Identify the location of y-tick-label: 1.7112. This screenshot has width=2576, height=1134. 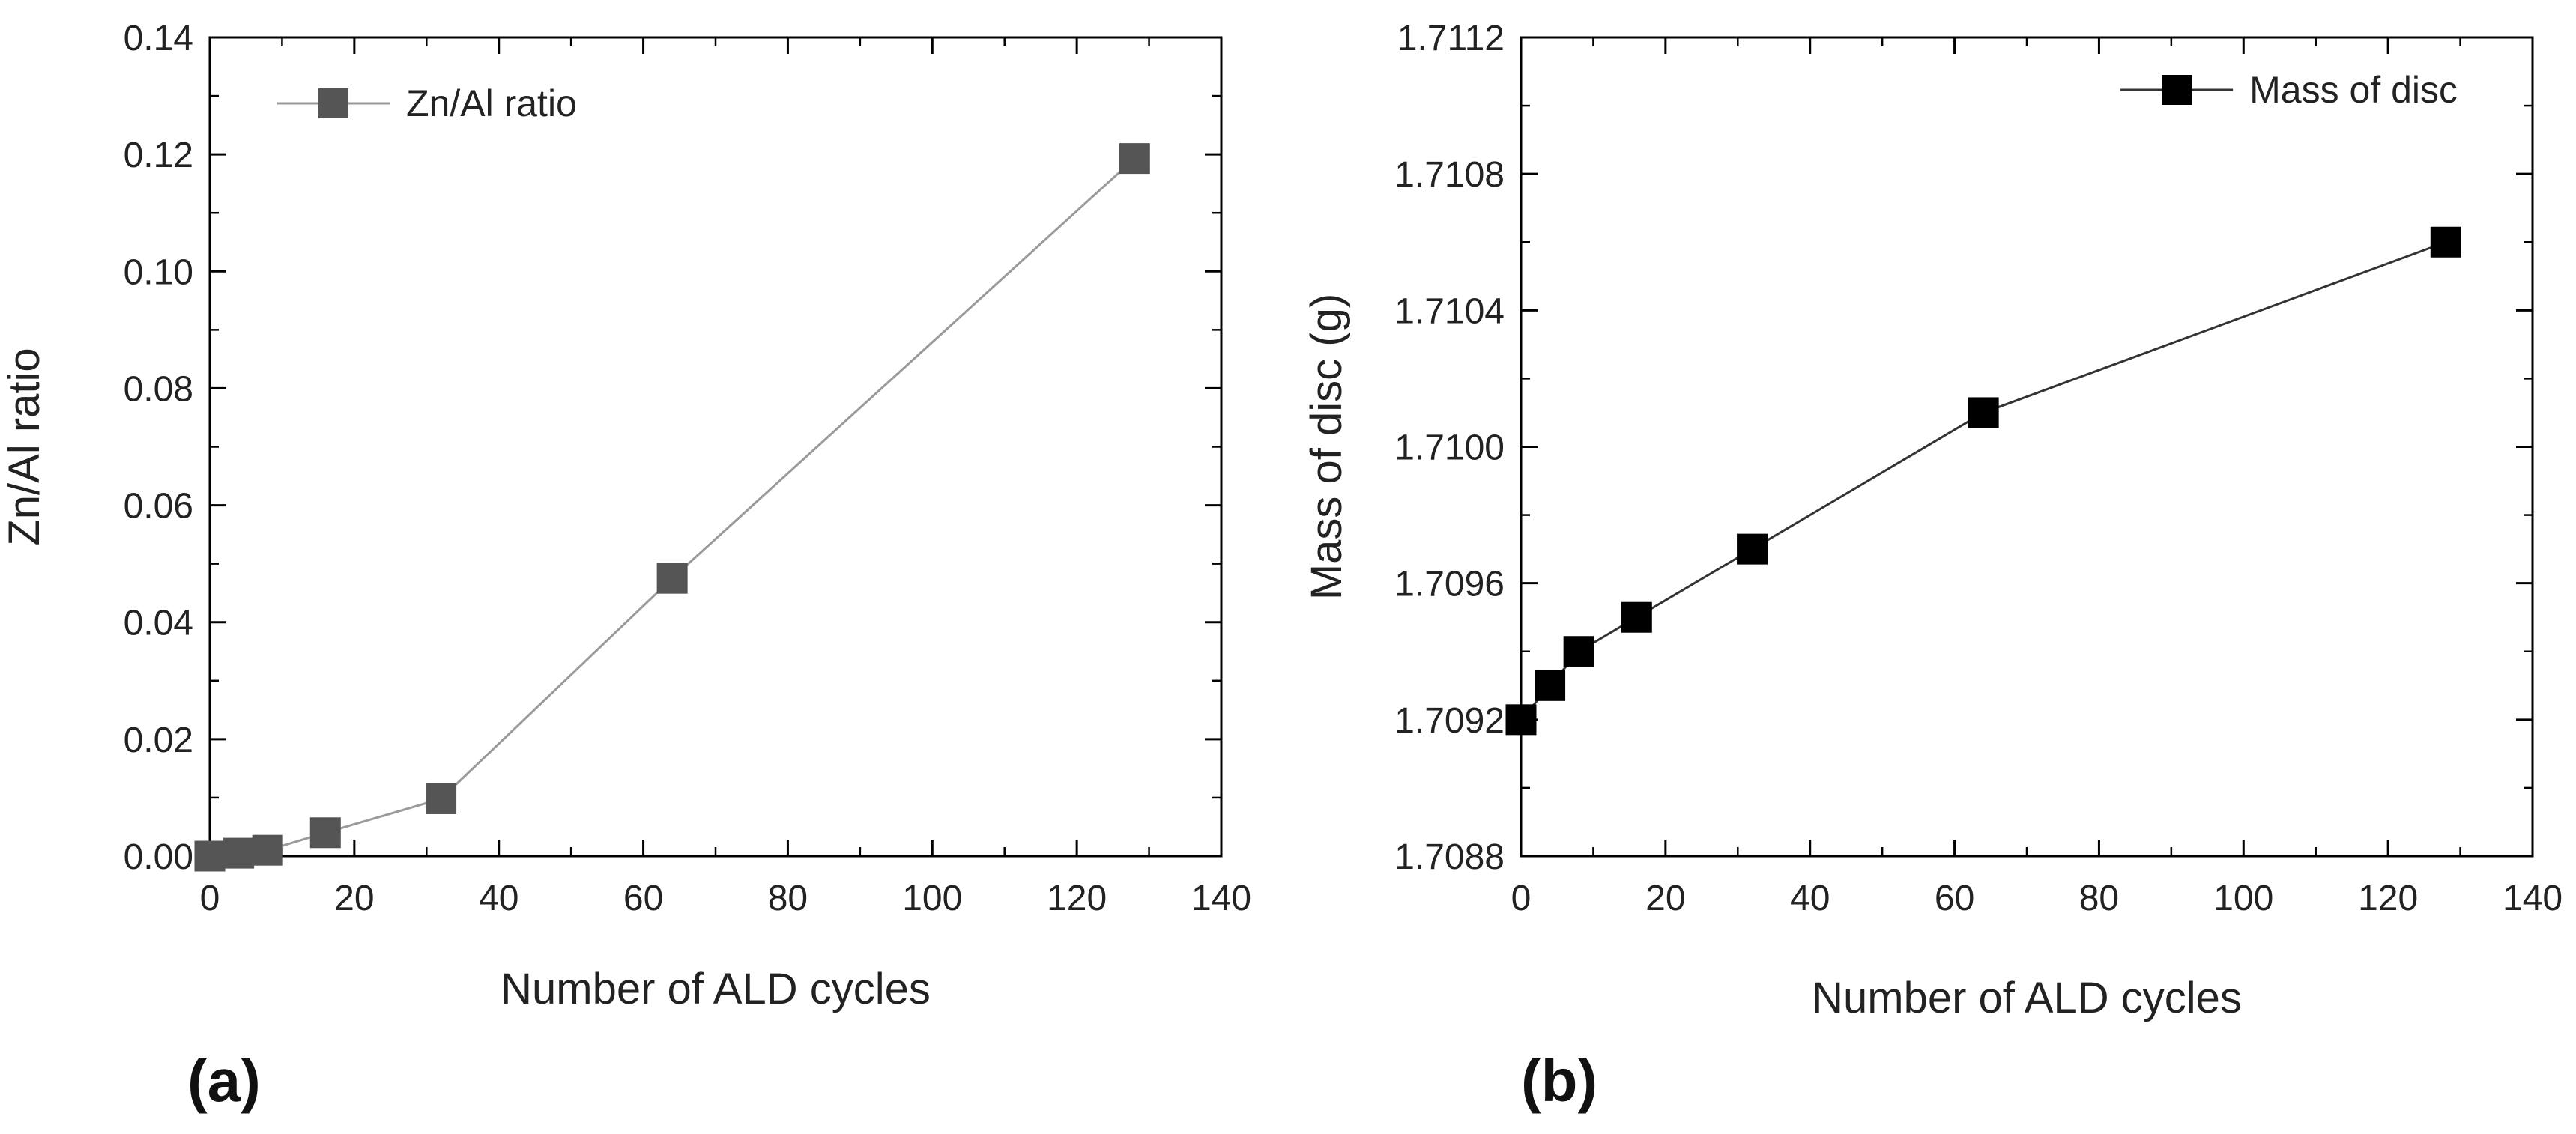
(1451, 39).